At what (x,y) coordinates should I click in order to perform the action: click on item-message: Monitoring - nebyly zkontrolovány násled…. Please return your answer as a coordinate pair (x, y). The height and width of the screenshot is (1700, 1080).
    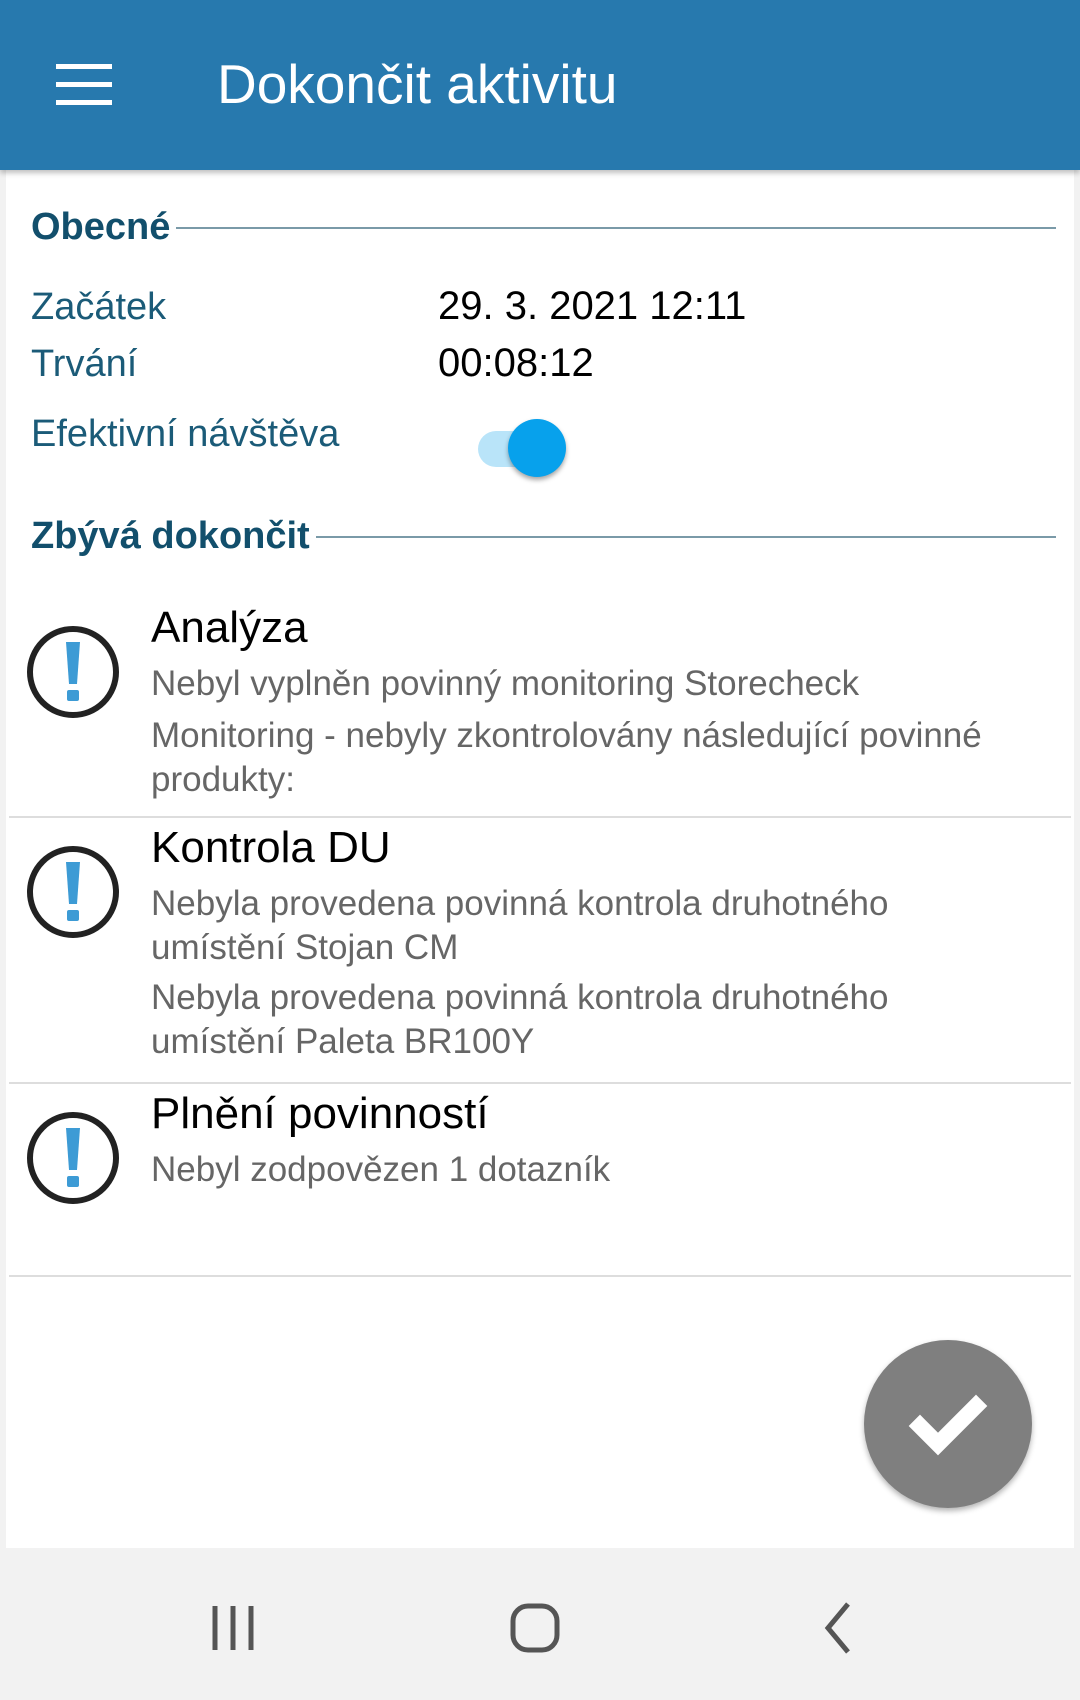
    Looking at the image, I should click on (566, 757).